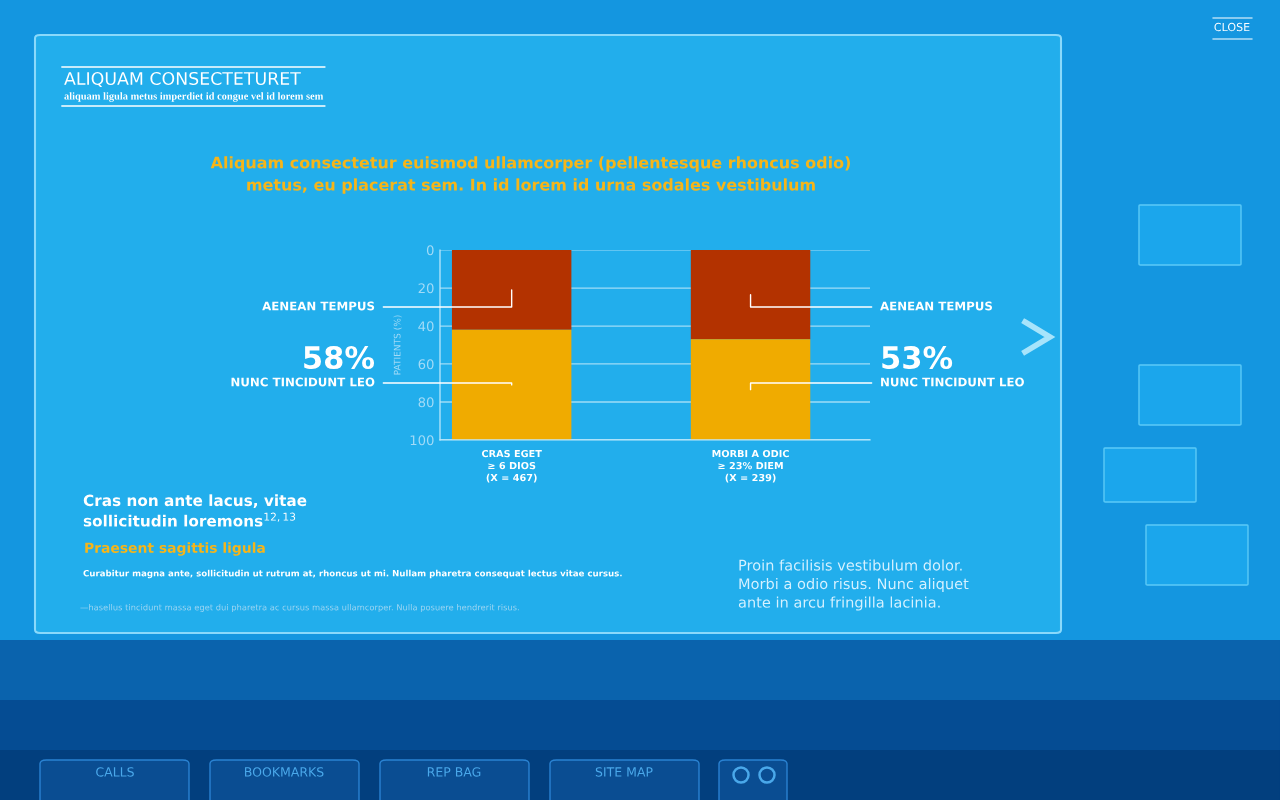  Describe the element at coordinates (511, 466) in the screenshot. I see `x-tick-label: CRAS EGET ≥ 6 DIOS (X = 467)` at that location.